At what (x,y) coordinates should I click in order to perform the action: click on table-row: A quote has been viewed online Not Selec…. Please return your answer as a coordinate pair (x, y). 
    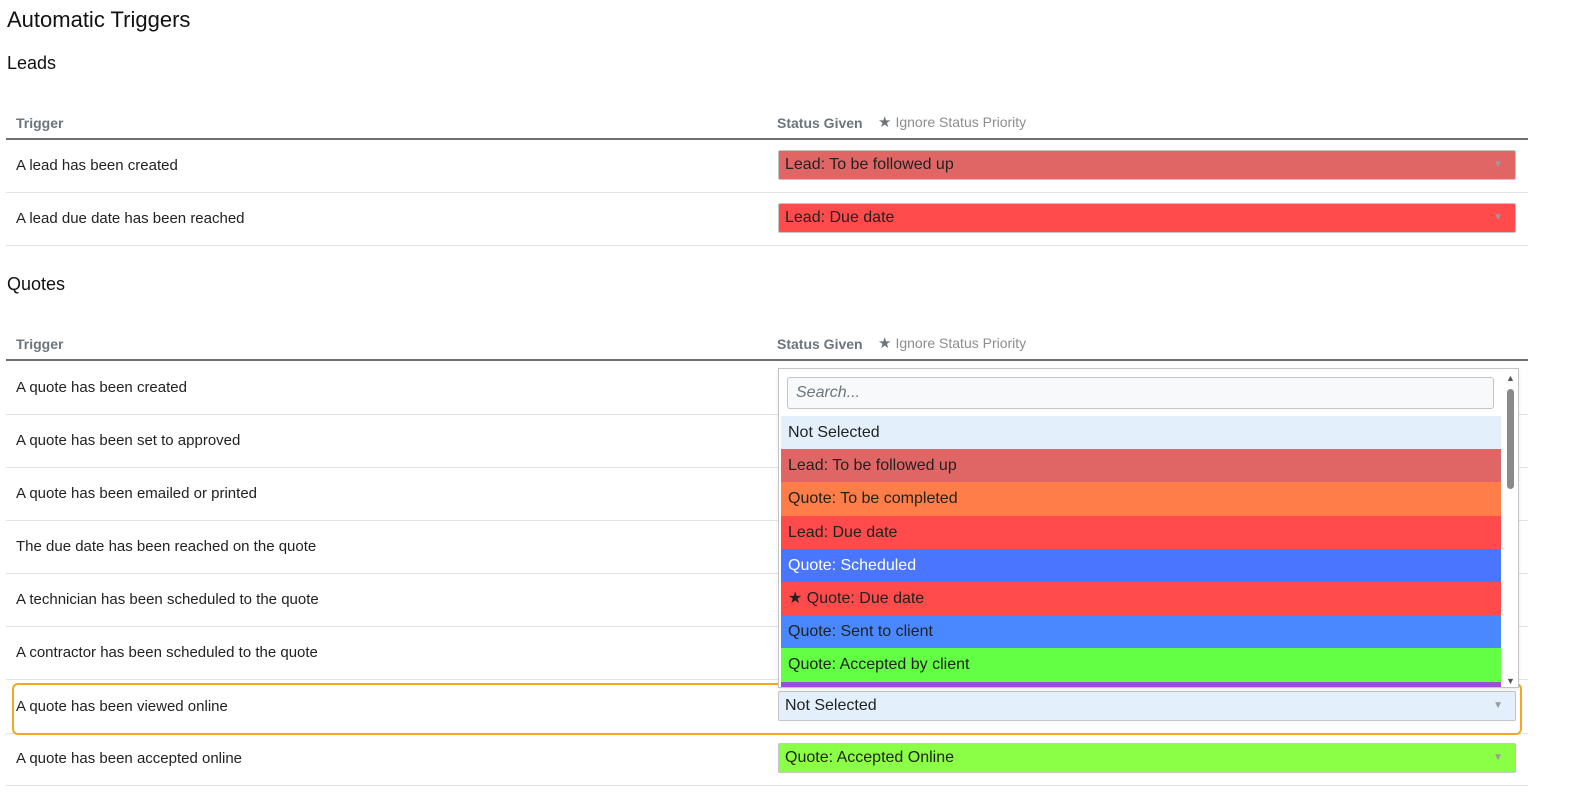
    Looking at the image, I should click on (767, 707).